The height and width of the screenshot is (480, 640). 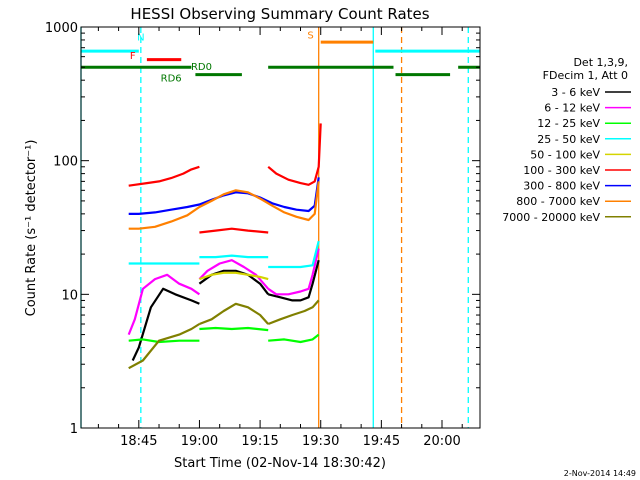 What do you see at coordinates (441, 441) in the screenshot?
I see `x-tick-label-5: 20:00` at bounding box center [441, 441].